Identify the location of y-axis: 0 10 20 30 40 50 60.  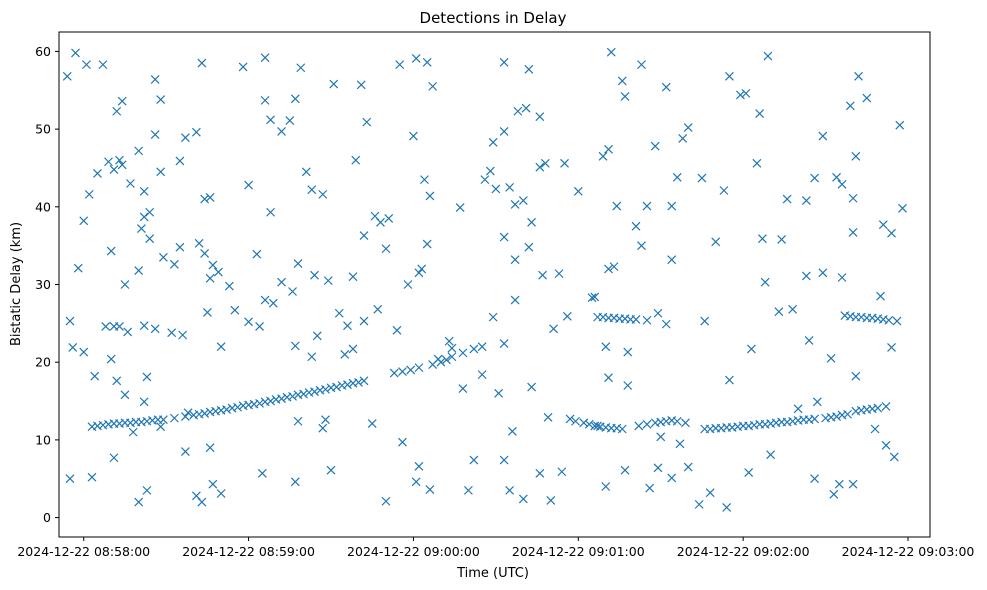
(47, 284).